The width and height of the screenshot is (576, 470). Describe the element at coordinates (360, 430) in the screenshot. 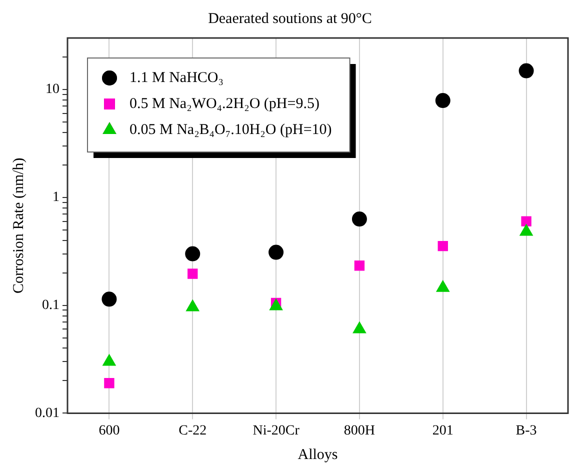

I see `x-tick-label: 800H` at that location.